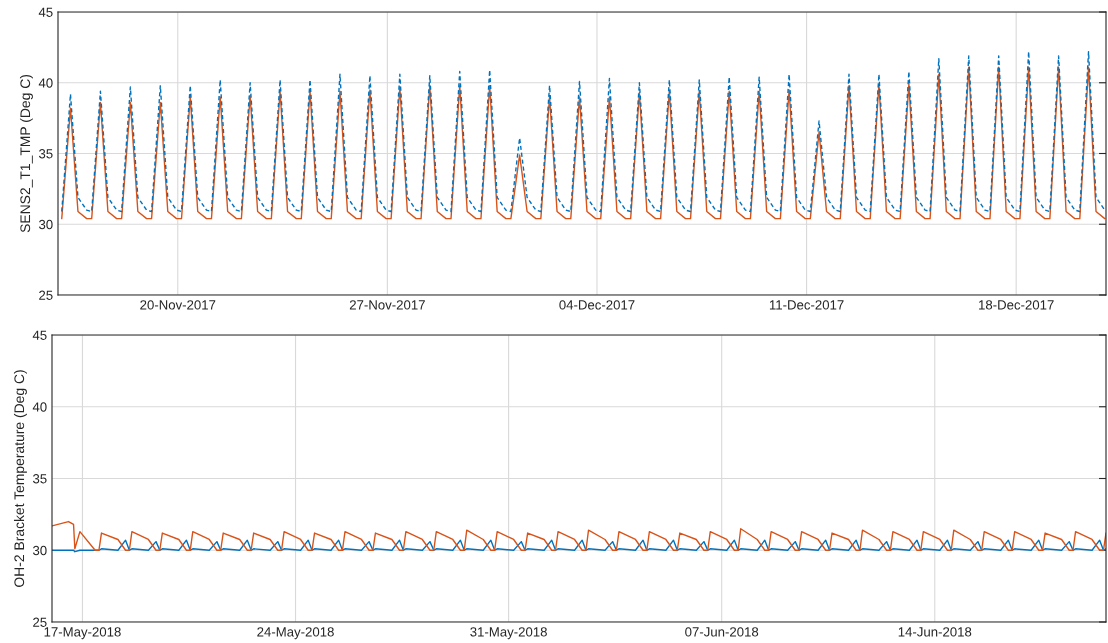 The height and width of the screenshot is (643, 1108). What do you see at coordinates (178, 305) in the screenshot?
I see `x-tick-label: 20-Nov-2017` at bounding box center [178, 305].